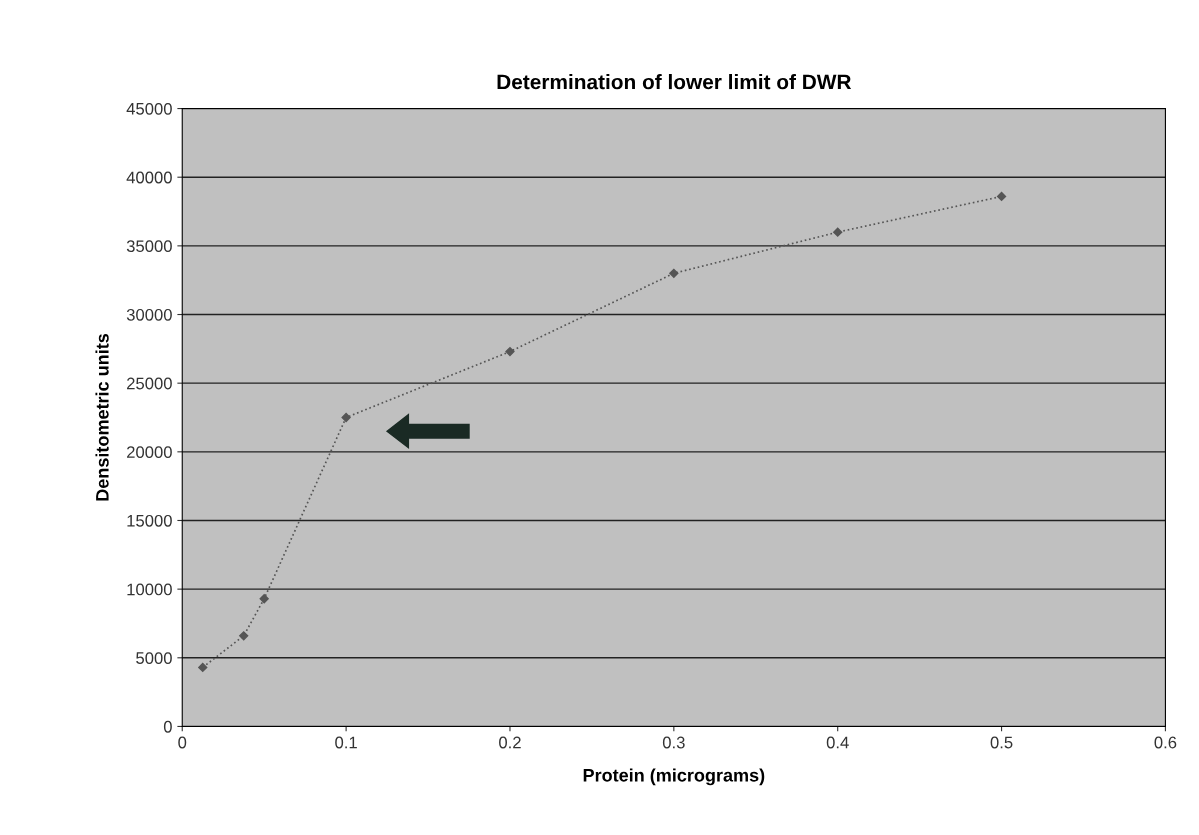  Describe the element at coordinates (1001, 742) in the screenshot. I see `x-tick-label: 0.5` at that location.